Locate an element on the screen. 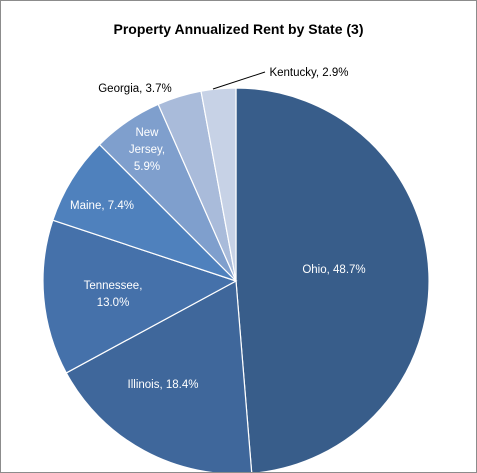 The width and height of the screenshot is (477, 473). data-label-illinois: Illinois, 18.4% is located at coordinates (163, 385).